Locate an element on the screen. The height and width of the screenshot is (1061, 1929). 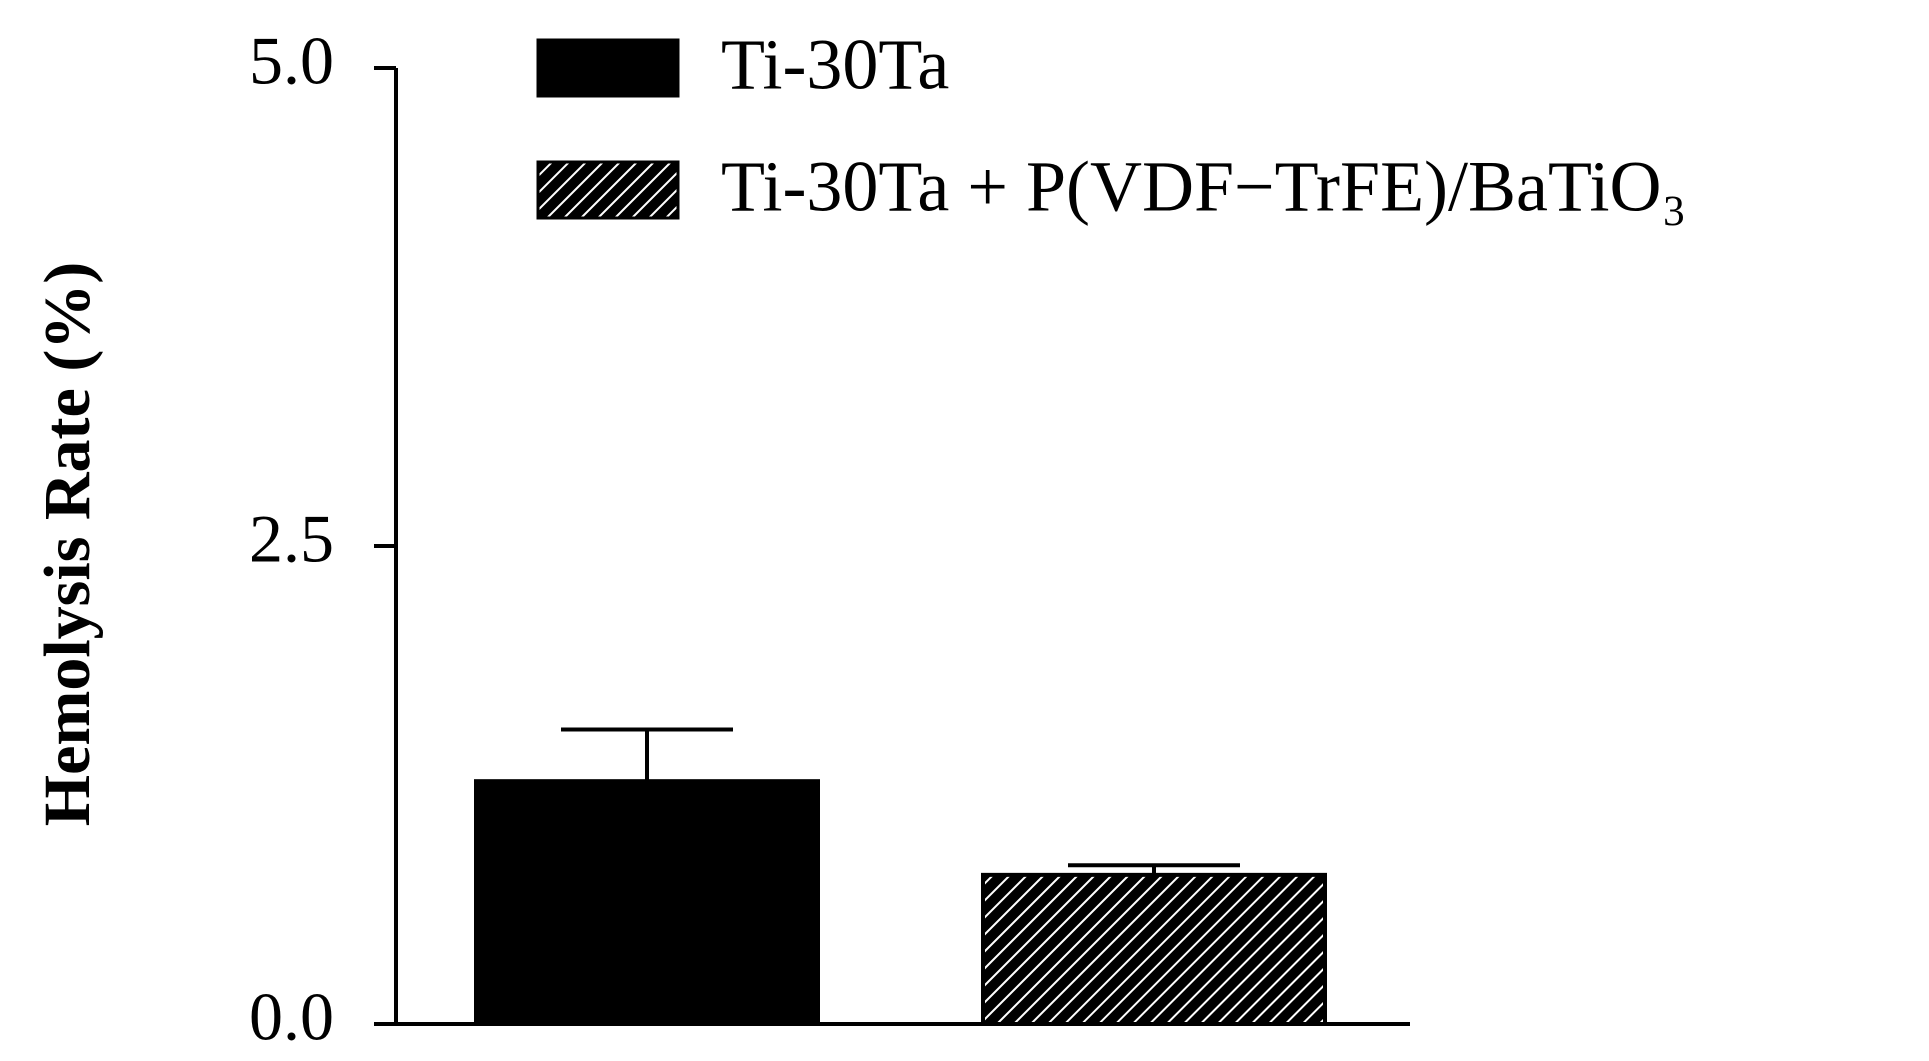
y-tick-label: 0.0 is located at coordinates (291, 1017).